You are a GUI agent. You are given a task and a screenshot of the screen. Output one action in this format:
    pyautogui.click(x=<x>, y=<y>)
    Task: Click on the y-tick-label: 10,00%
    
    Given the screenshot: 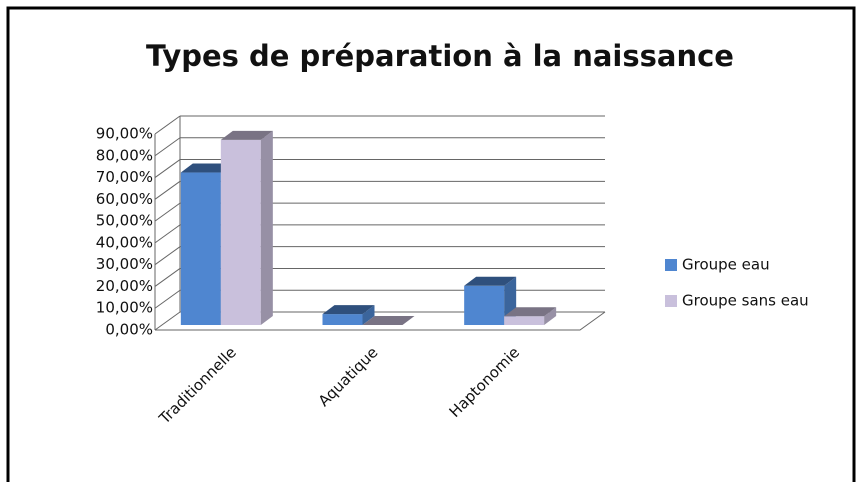 What is the action you would take?
    pyautogui.click(x=124, y=308)
    